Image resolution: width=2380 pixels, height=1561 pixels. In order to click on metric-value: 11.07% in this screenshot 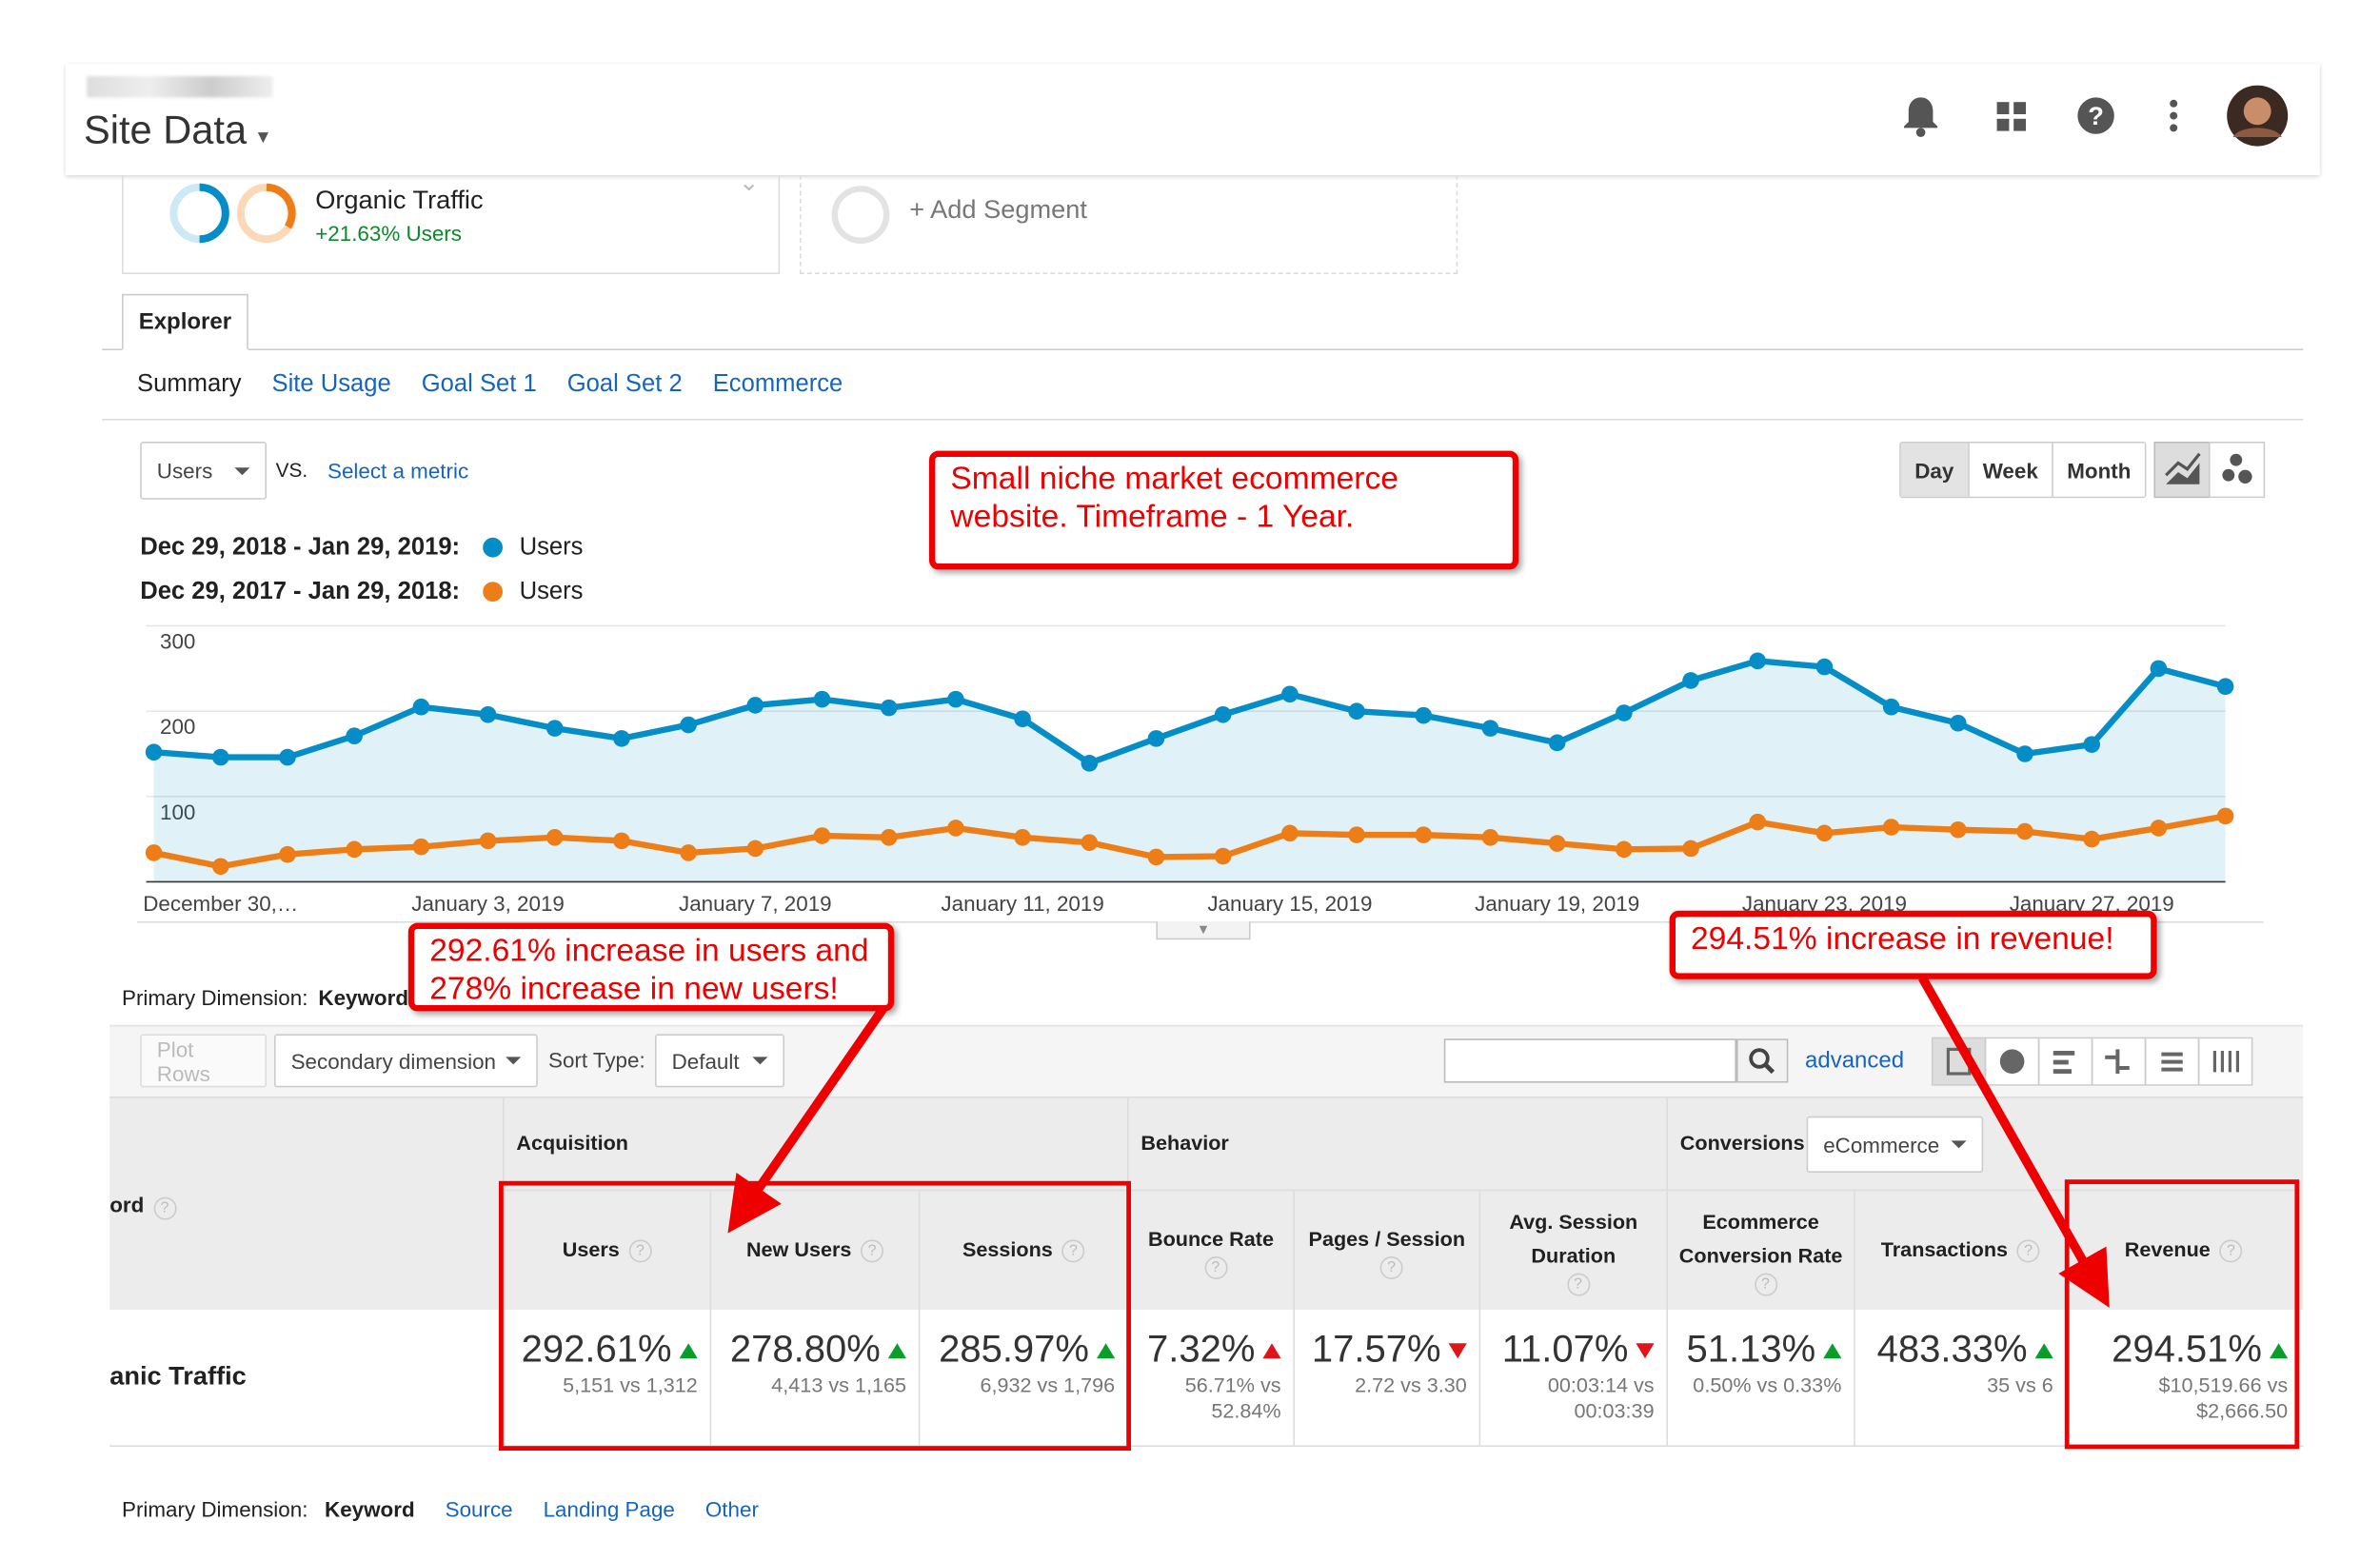, I will do `click(1565, 1349)`.